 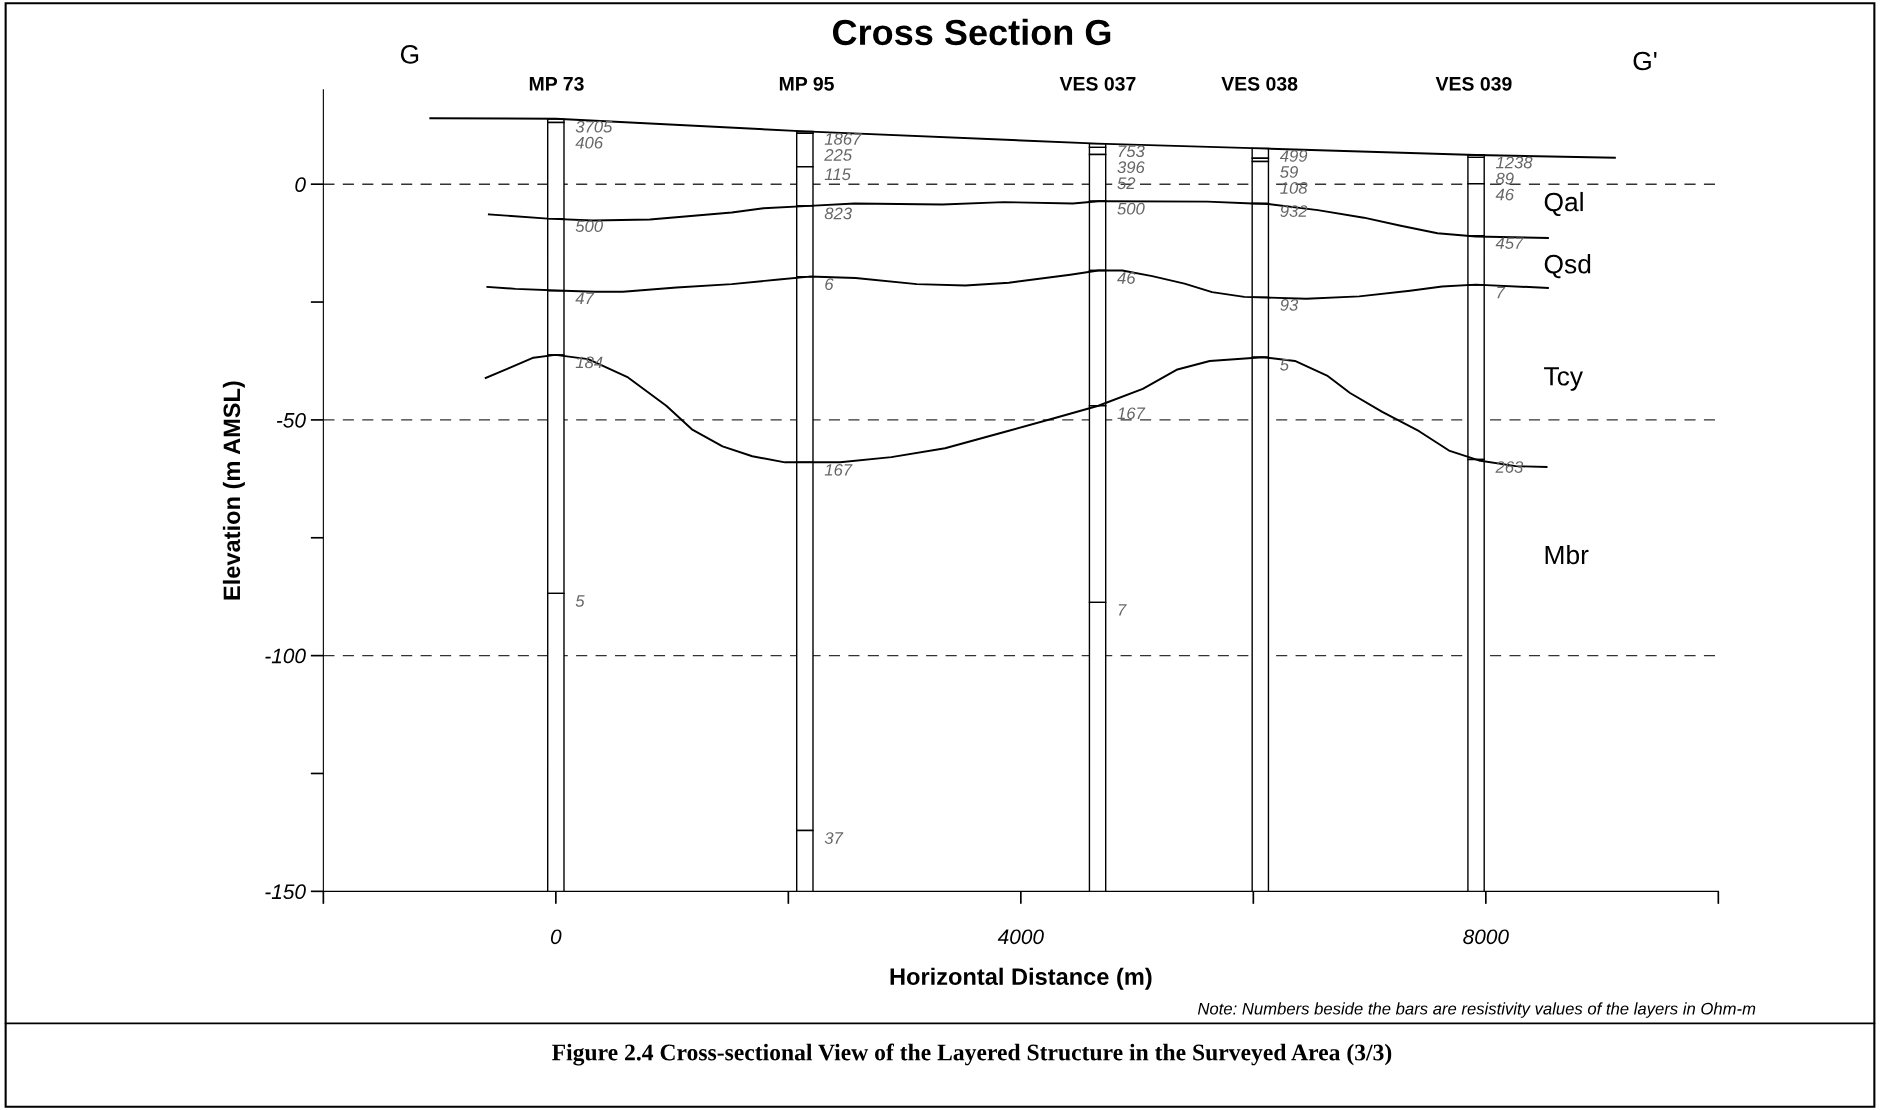 I want to click on text: Note: Numbers beside the bars are resistivity values of the layers in Ohm-m, so click(x=1476, y=1010).